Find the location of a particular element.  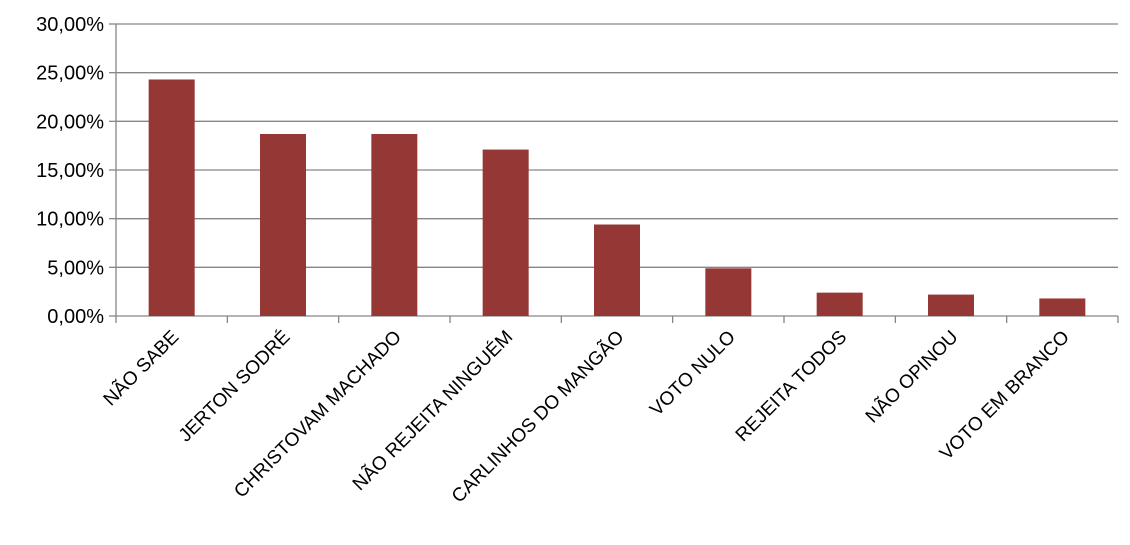

y-tick-label: 5,00% is located at coordinates (75, 268).